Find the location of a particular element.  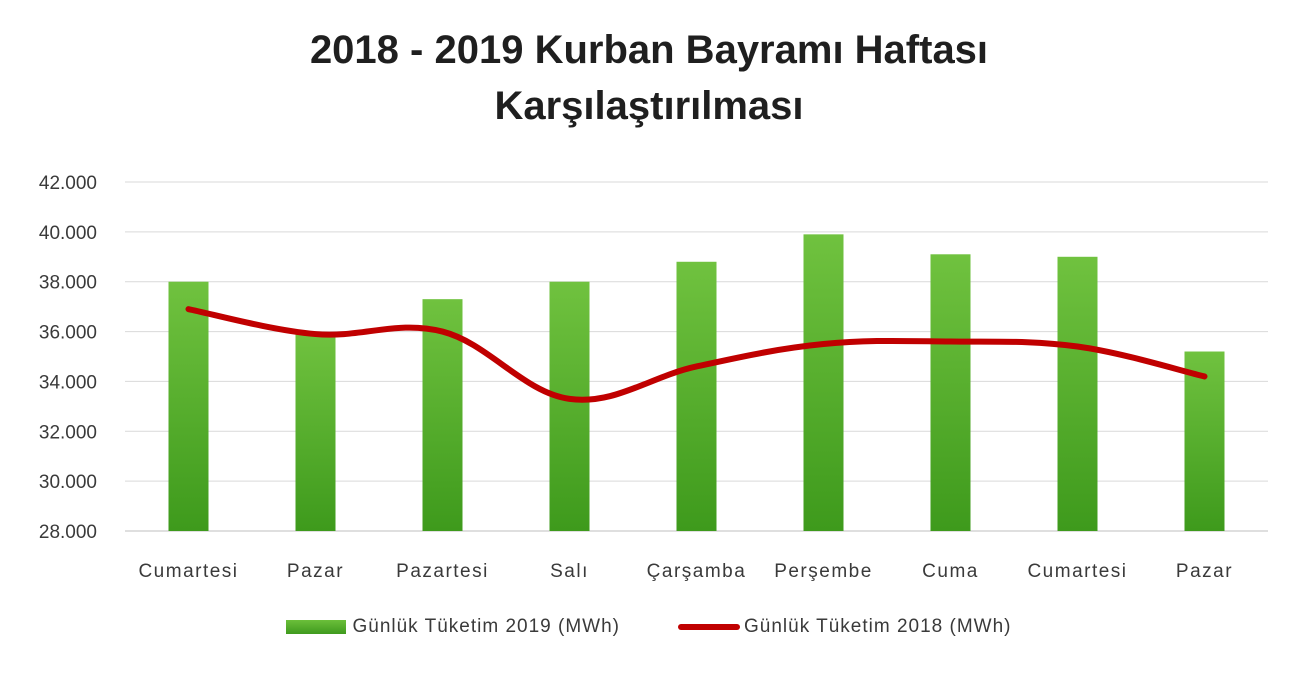

legend-item-2018: Günlük Tüketim 2018 (MWh) is located at coordinates (816, 627).